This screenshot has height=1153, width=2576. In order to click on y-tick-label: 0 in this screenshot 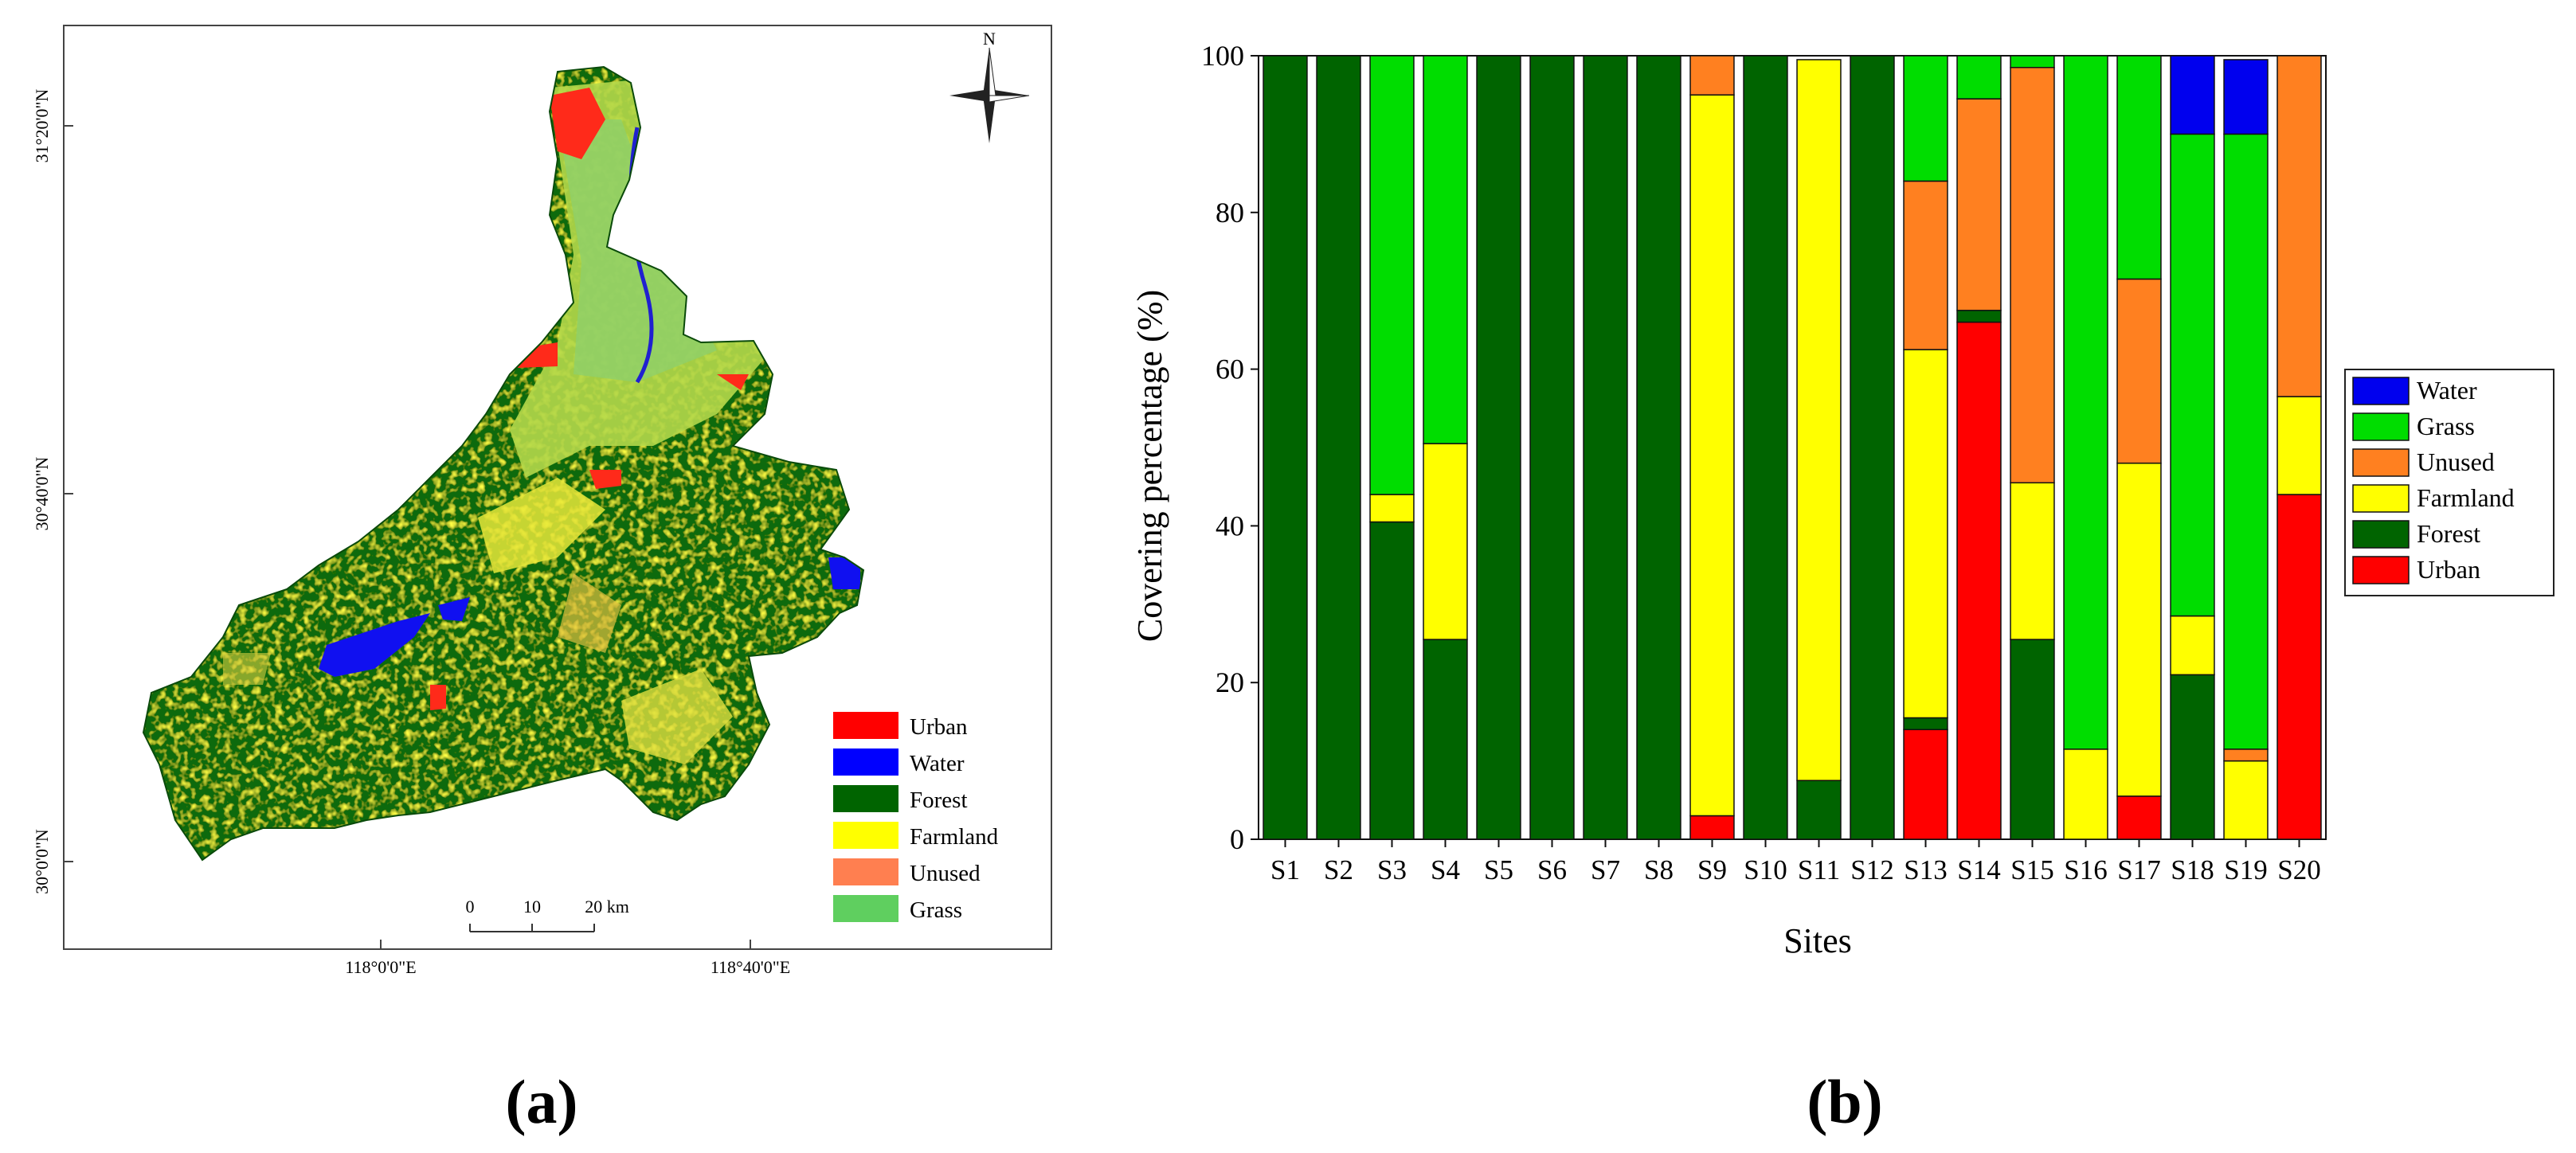, I will do `click(1237, 839)`.